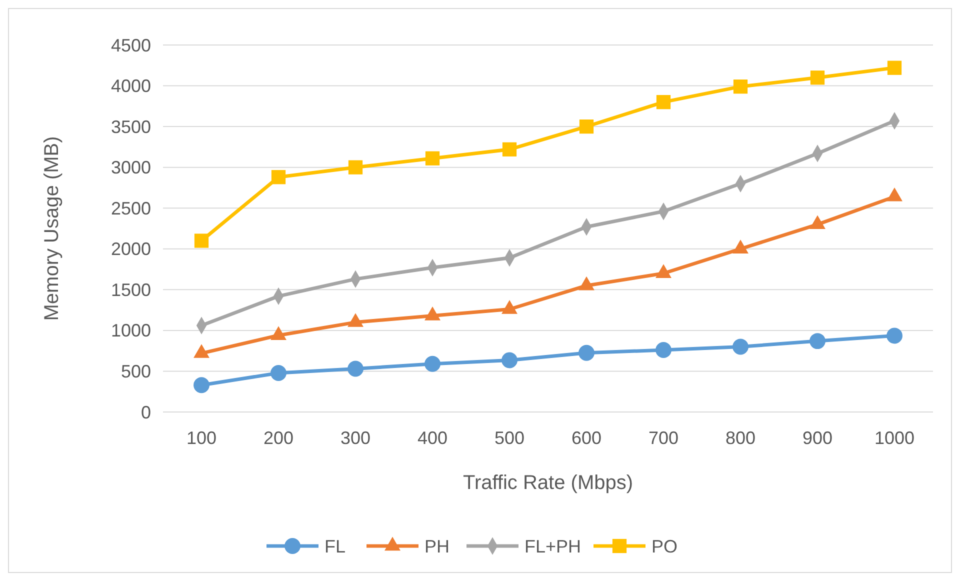 The height and width of the screenshot is (581, 960). What do you see at coordinates (52, 228) in the screenshot?
I see `y-axis-title: Memory Usage (MB)` at bounding box center [52, 228].